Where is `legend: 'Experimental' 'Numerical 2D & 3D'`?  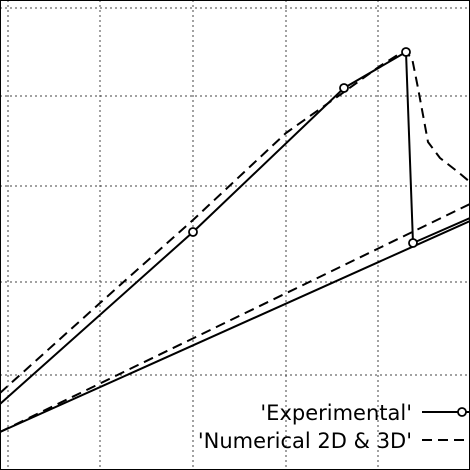
legend: 'Experimental' 'Numerical 2D & 3D' is located at coordinates (334, 427).